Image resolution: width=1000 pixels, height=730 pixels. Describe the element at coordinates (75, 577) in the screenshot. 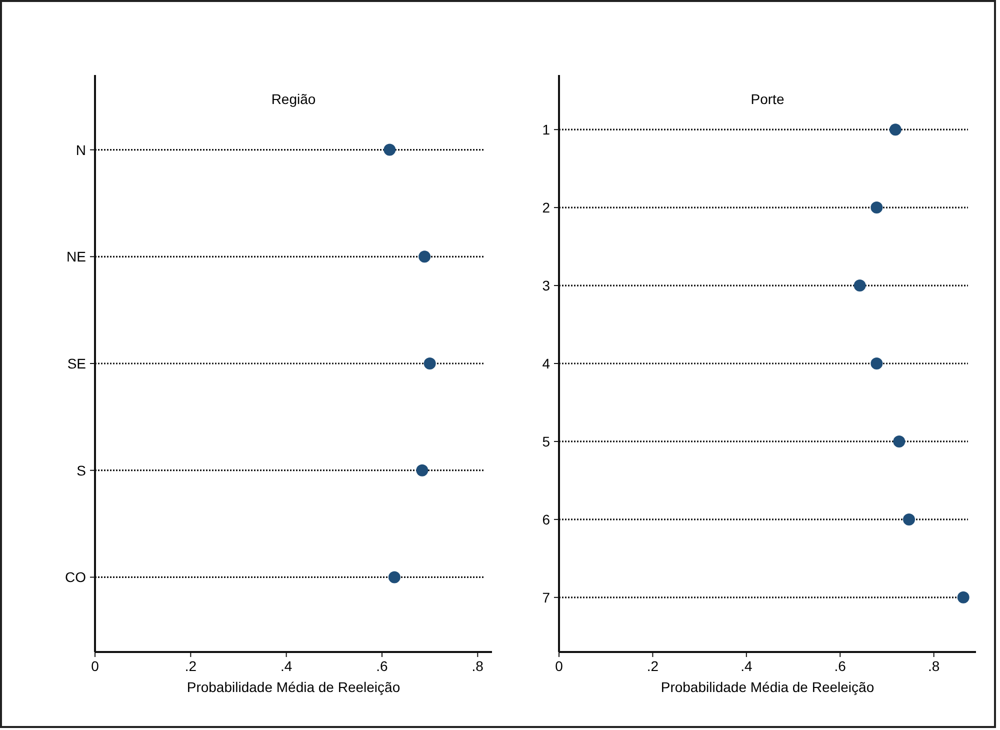

I see `y-tick-label: CO` at that location.